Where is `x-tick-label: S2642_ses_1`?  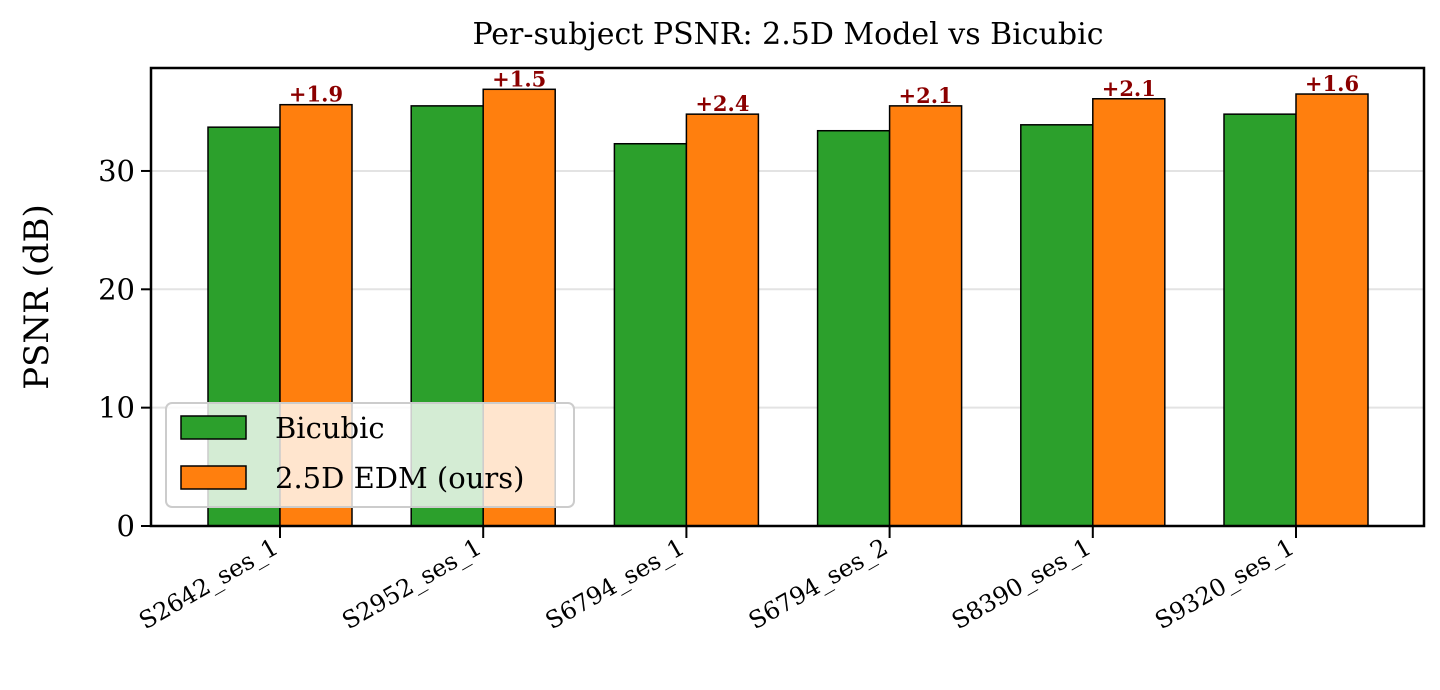 x-tick-label: S2642_ses_1 is located at coordinates (208, 584).